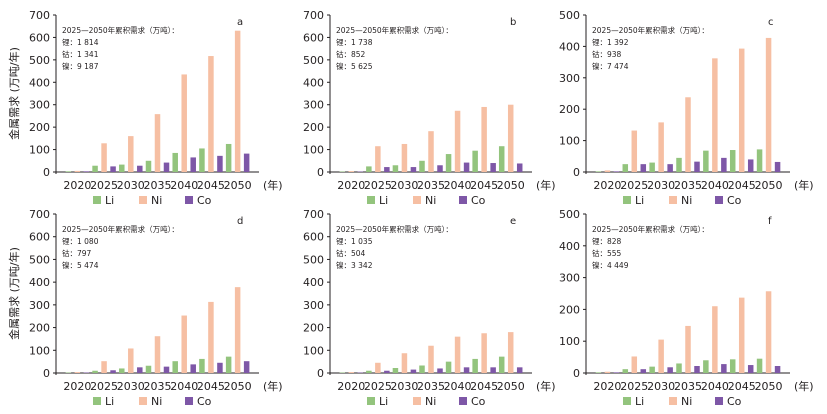 The width and height of the screenshot is (827, 414). I want to click on x-tick-label: 2025, so click(104, 185).